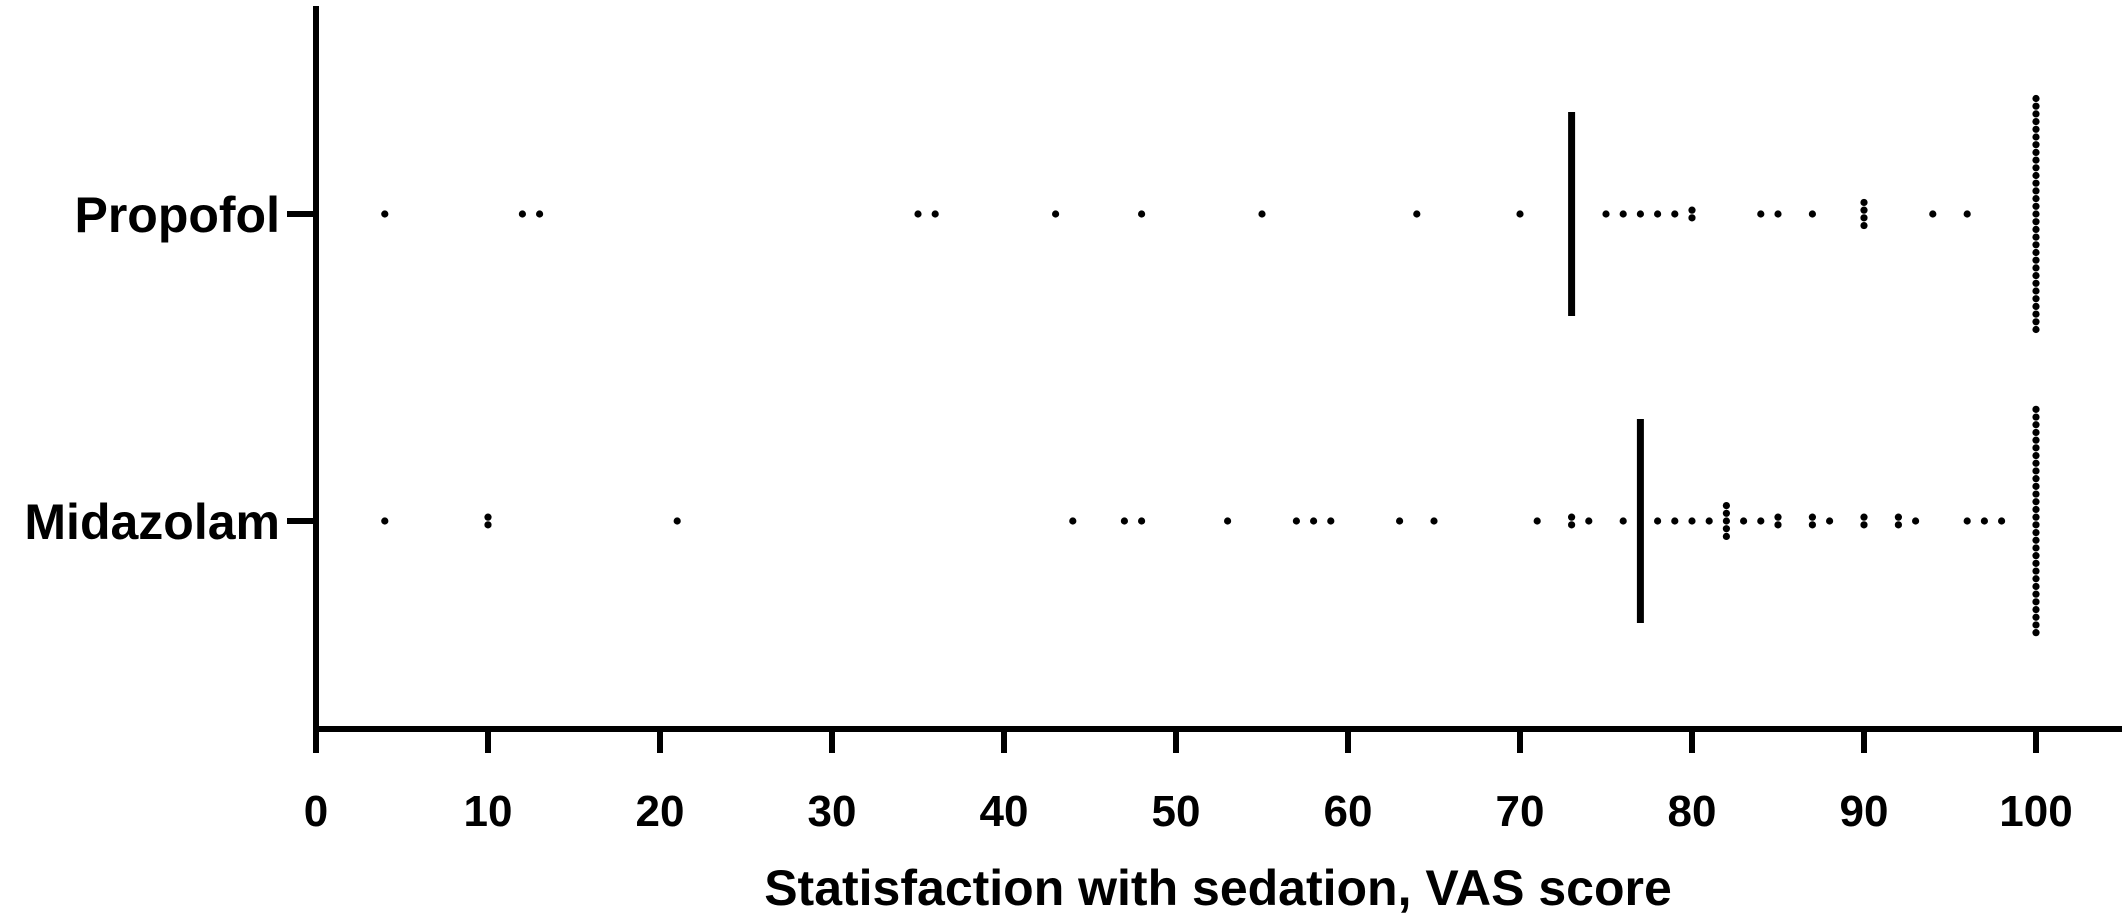  I want to click on x-tick-label: 10, so click(488, 811).